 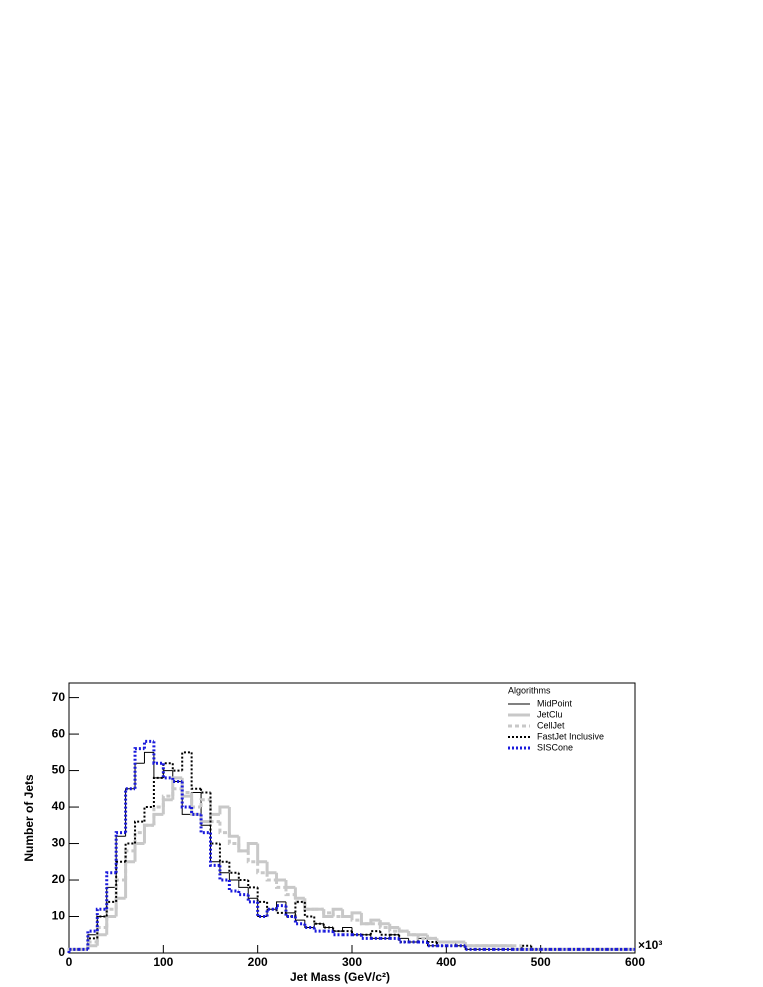 I want to click on legend-label: FastJet Inclusive, so click(x=570, y=736).